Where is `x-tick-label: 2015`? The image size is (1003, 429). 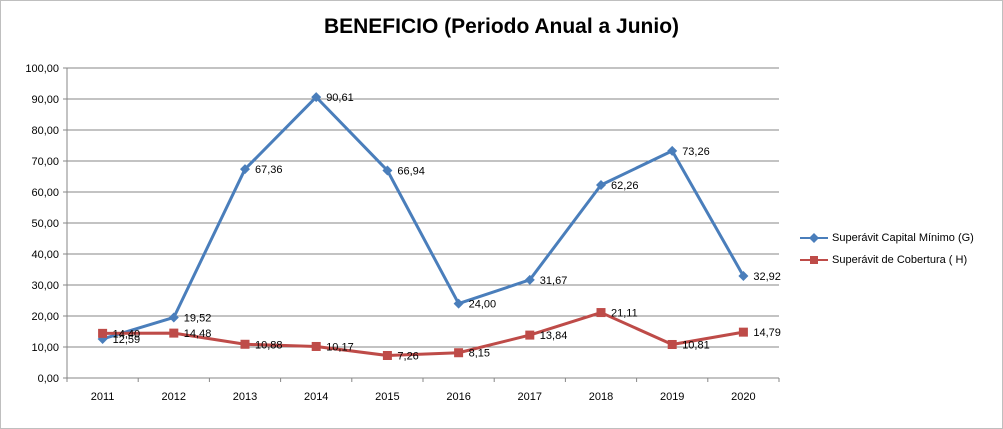
x-tick-label: 2015 is located at coordinates (387, 397).